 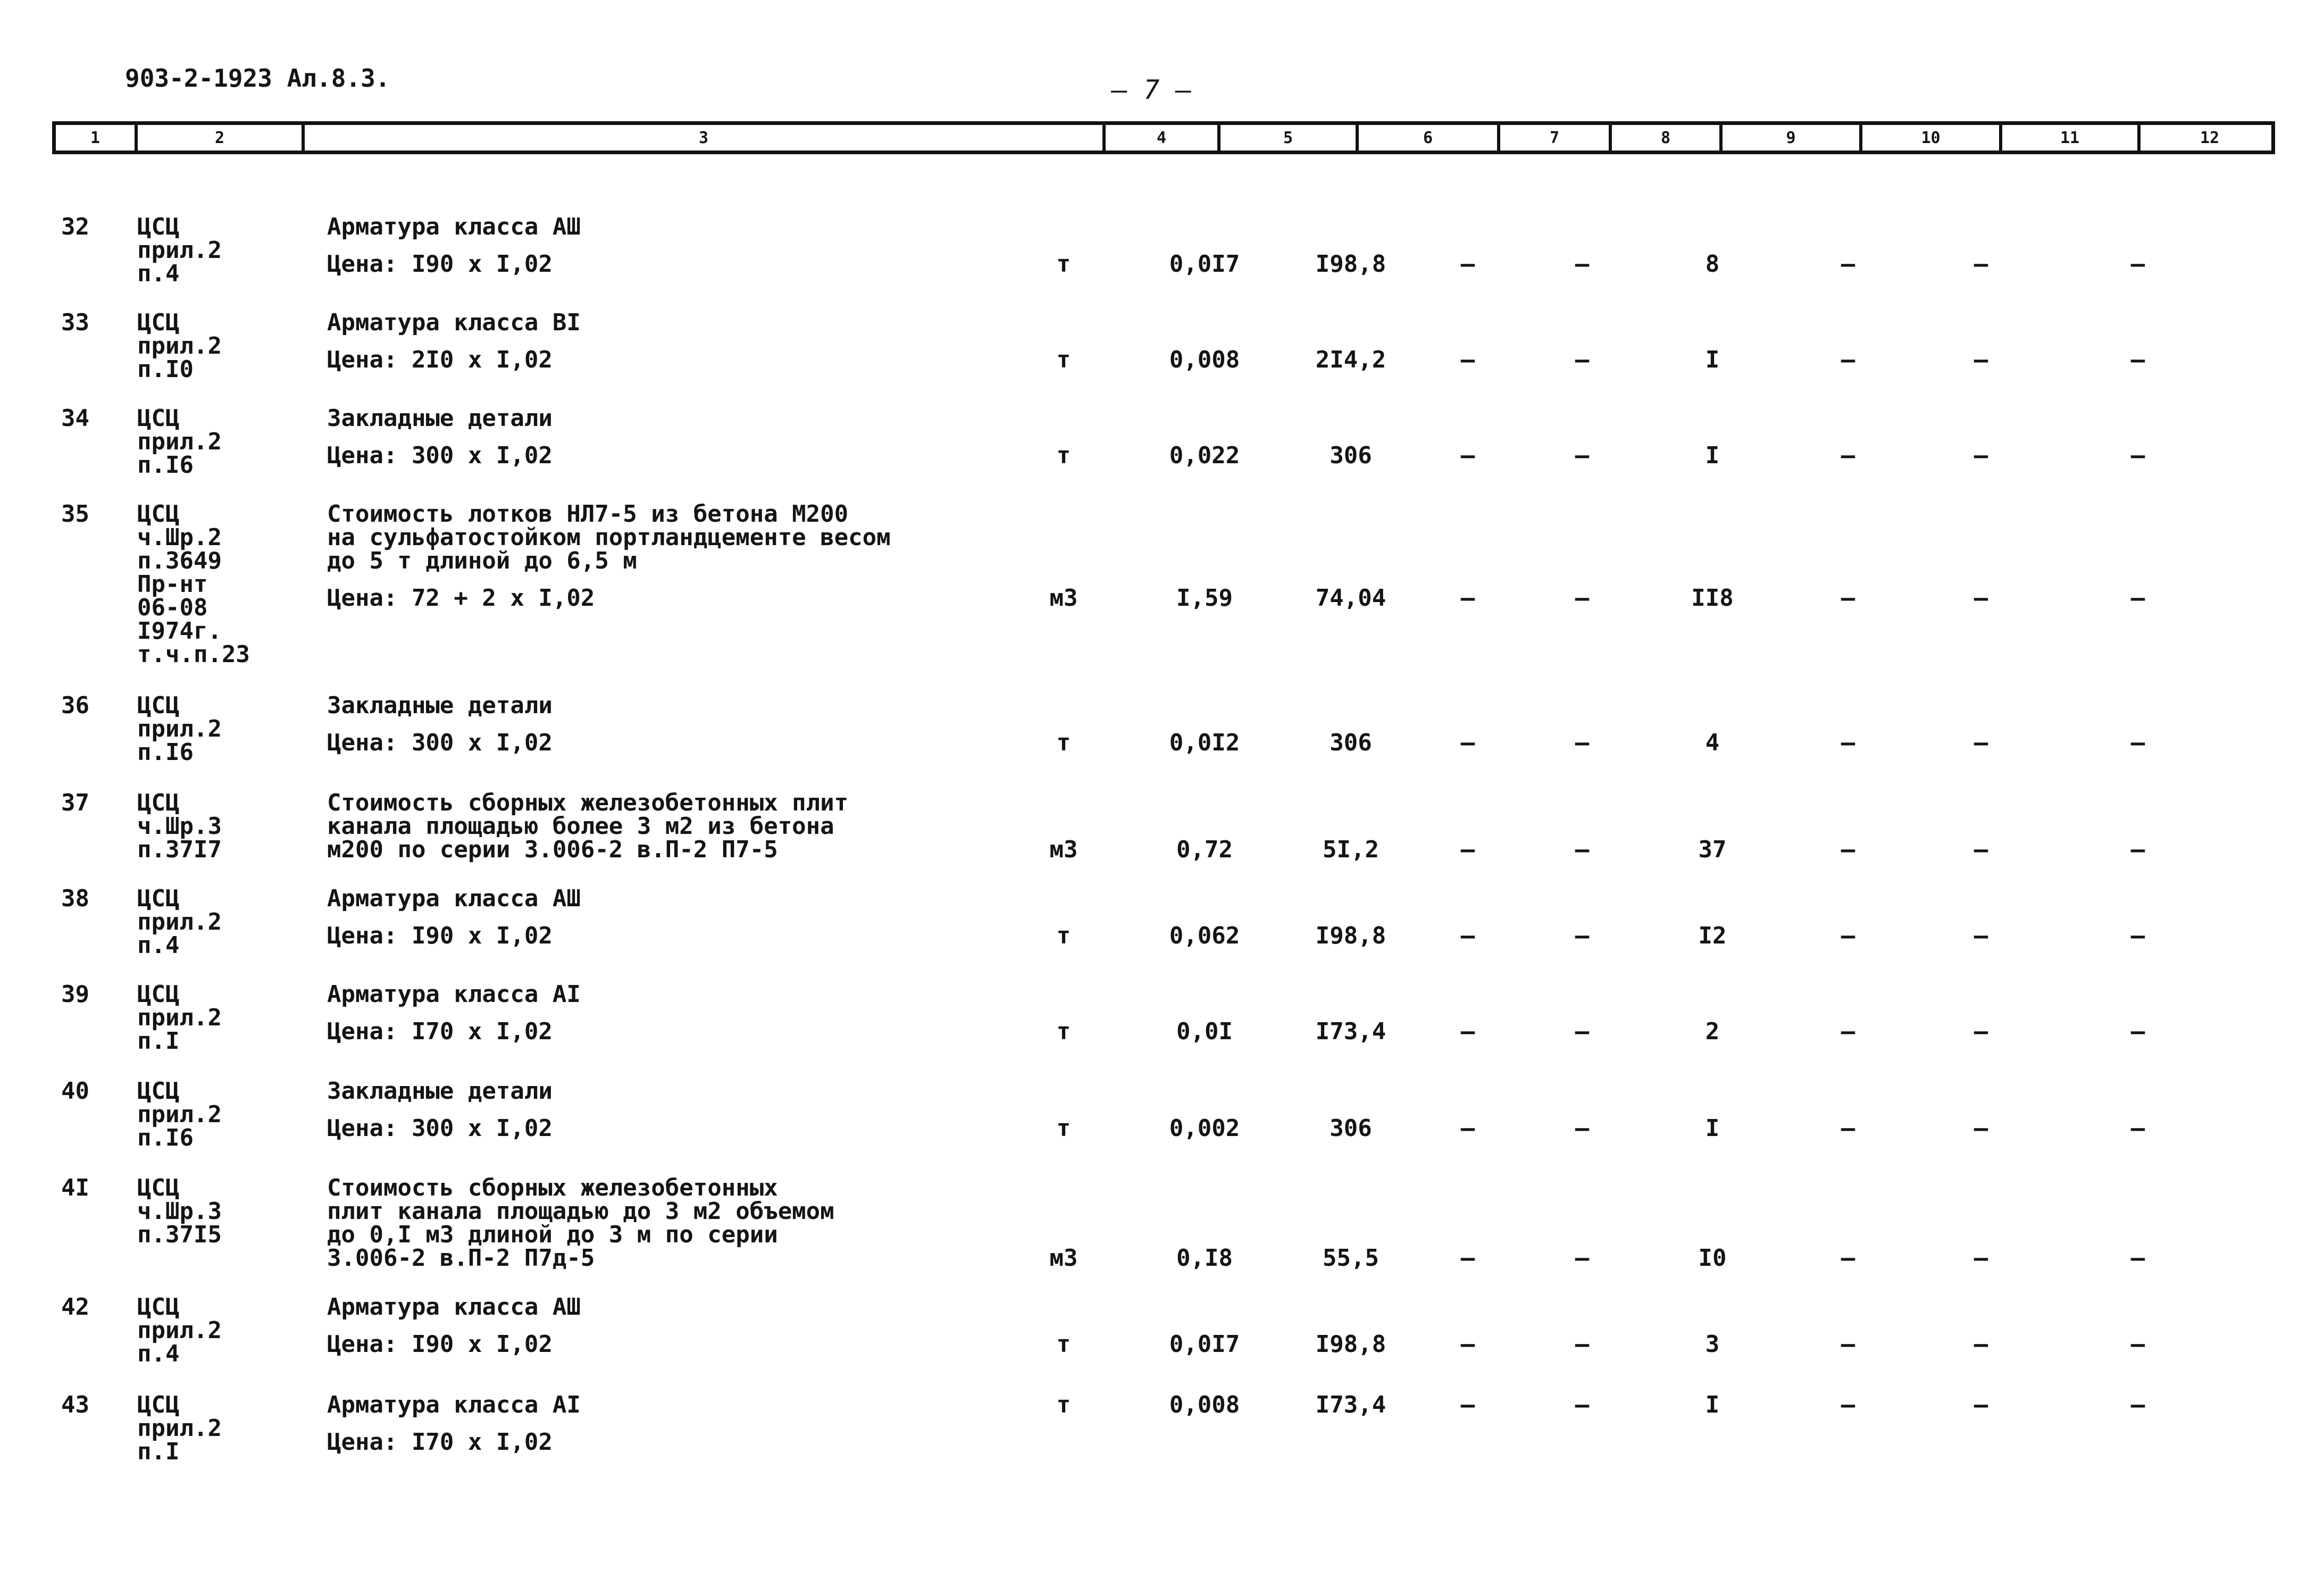 I want to click on source-line: т.ч.п.23, so click(x=194, y=654).